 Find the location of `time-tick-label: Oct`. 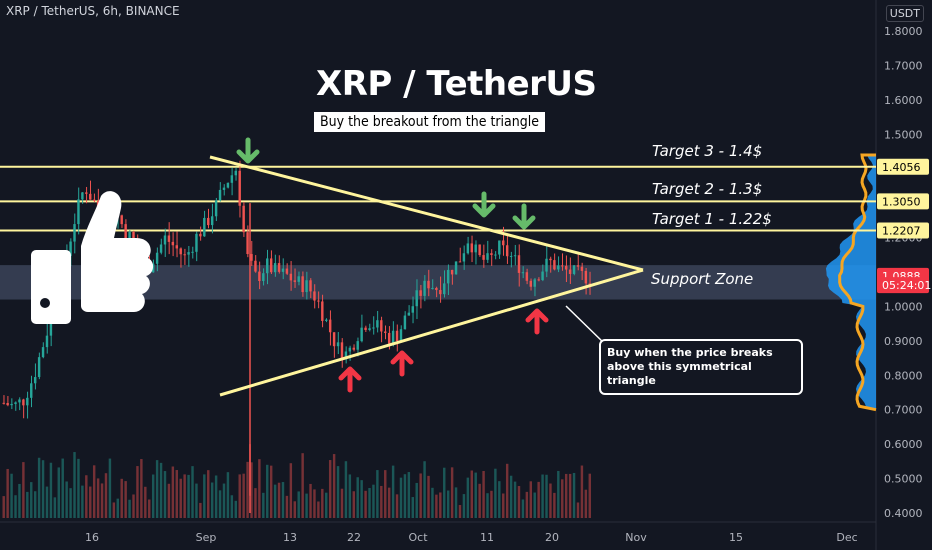

time-tick-label: Oct is located at coordinates (418, 537).